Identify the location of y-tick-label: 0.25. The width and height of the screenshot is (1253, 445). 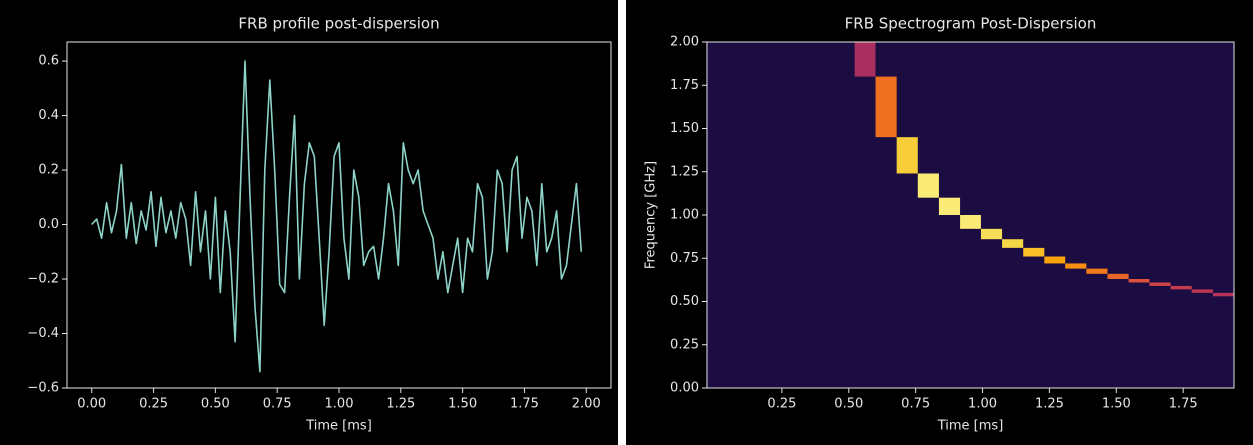
(684, 344).